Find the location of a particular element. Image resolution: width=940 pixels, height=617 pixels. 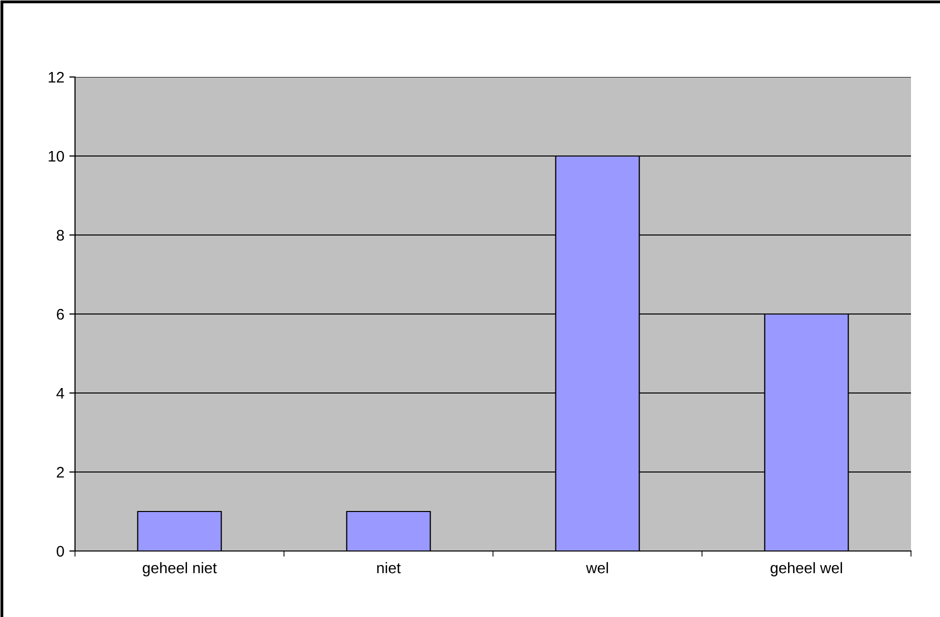

y-tick-label: 2 is located at coordinates (60, 472).